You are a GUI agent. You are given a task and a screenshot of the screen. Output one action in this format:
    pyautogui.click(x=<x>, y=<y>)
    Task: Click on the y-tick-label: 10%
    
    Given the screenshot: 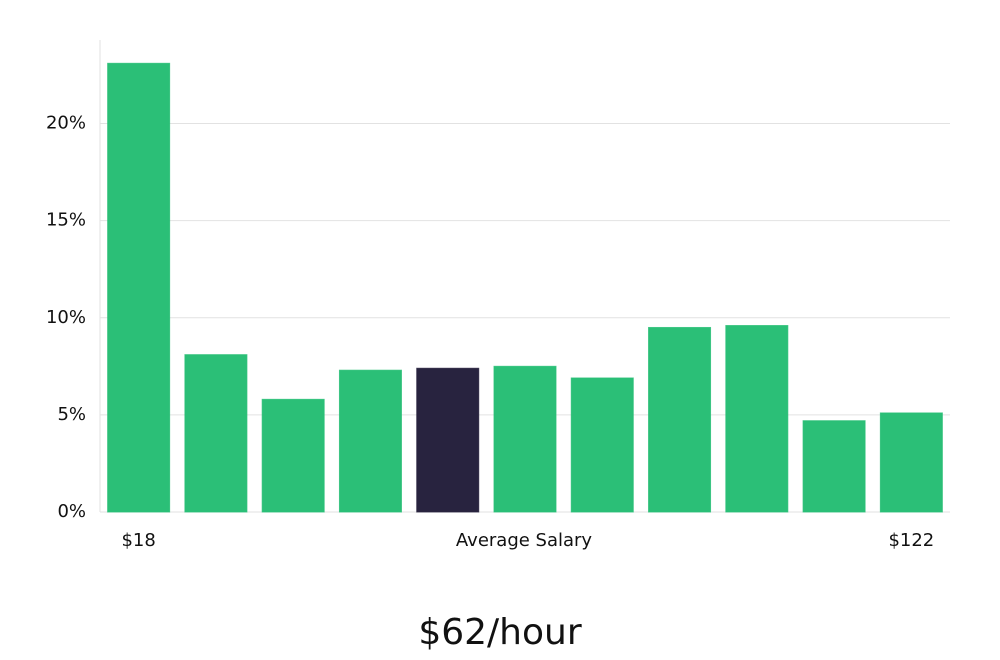 What is the action you would take?
    pyautogui.click(x=66, y=317)
    